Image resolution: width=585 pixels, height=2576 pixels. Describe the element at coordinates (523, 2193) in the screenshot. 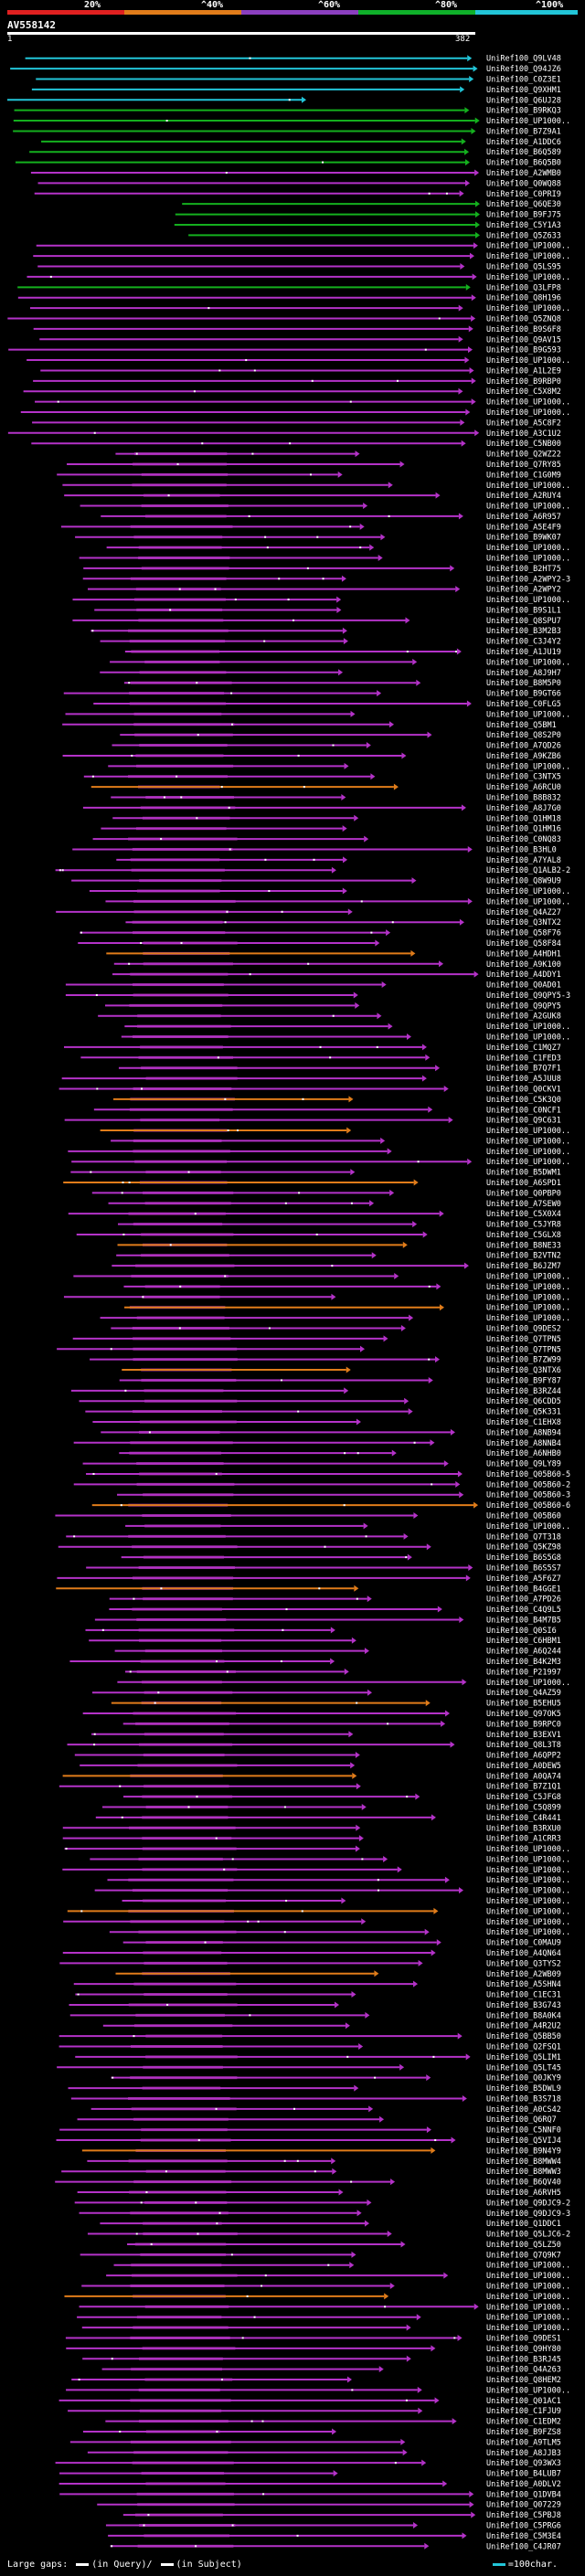

I see `hit-label: UniRef100_A6RVH5` at that location.